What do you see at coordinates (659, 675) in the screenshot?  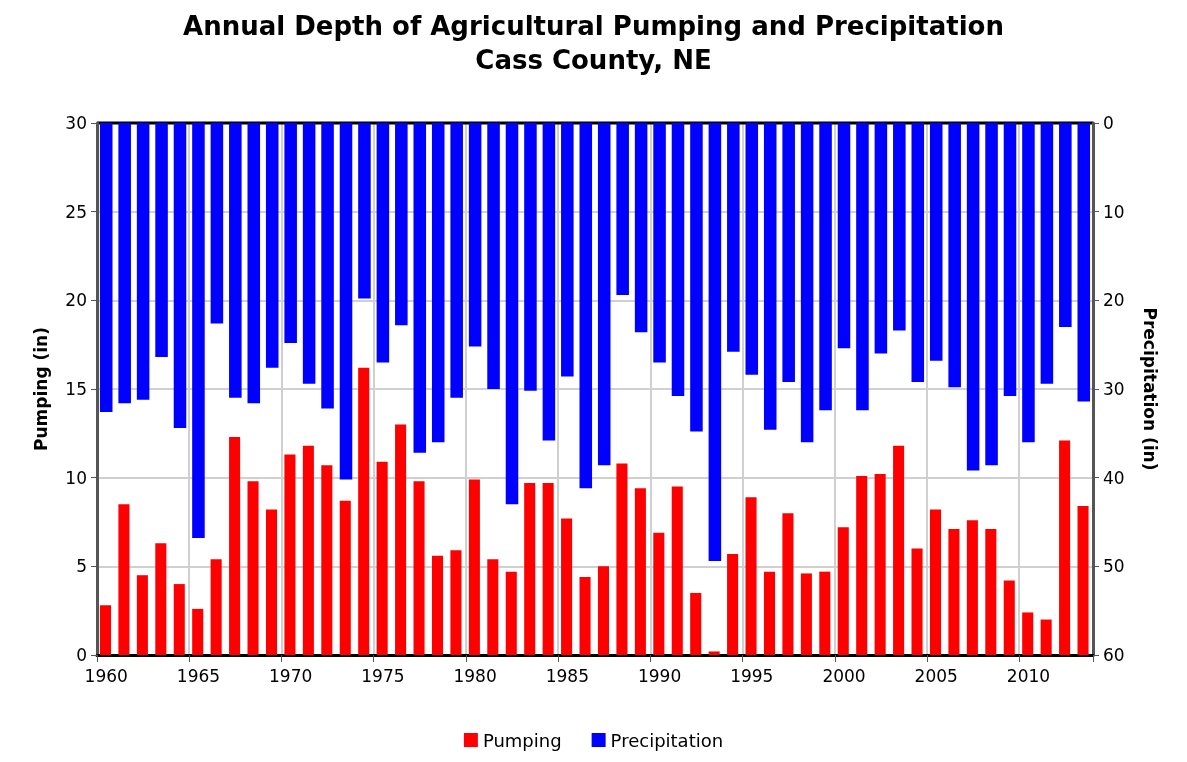 I see `x-tick-label: 1990` at bounding box center [659, 675].